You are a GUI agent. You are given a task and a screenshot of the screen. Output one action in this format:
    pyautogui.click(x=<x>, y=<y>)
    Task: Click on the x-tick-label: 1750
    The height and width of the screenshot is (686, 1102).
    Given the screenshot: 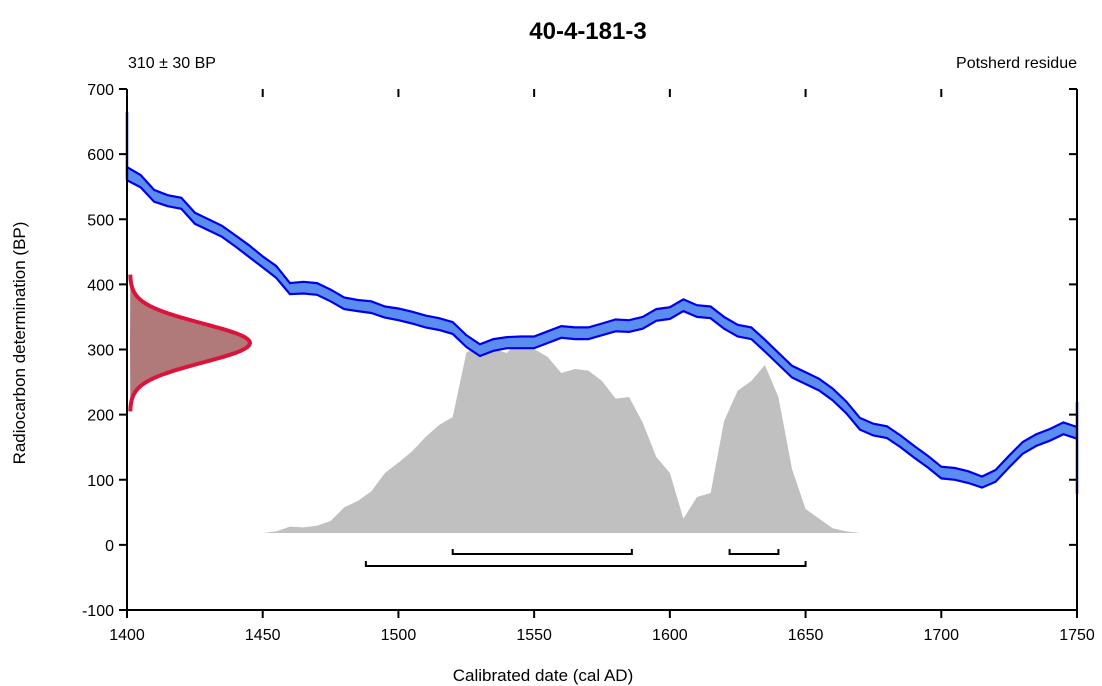 What is the action you would take?
    pyautogui.click(x=1077, y=635)
    